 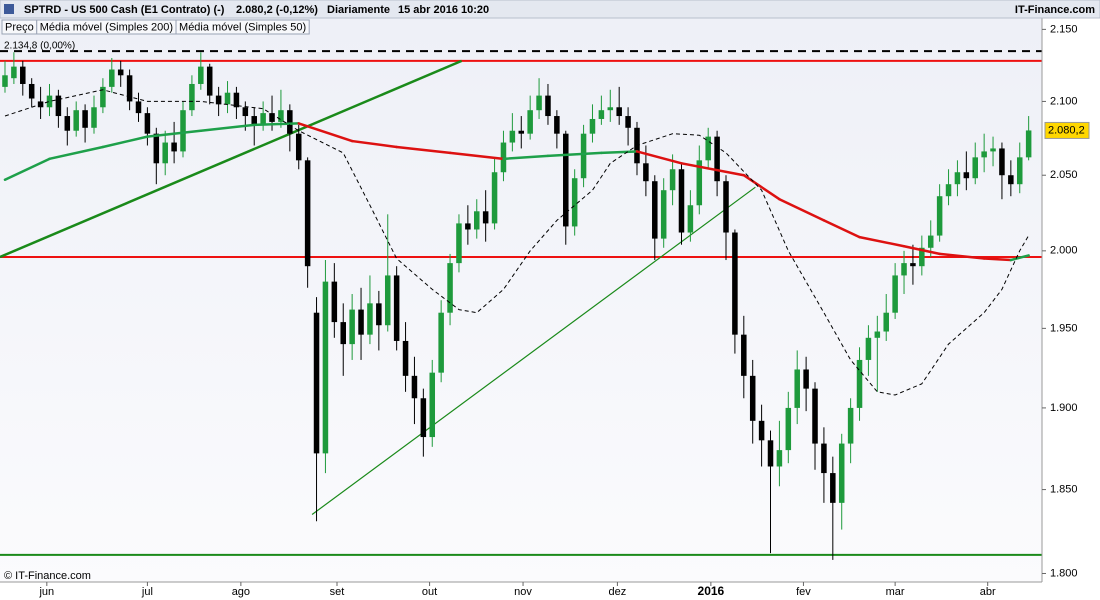 I want to click on x-tick-label: dez, so click(x=618, y=592).